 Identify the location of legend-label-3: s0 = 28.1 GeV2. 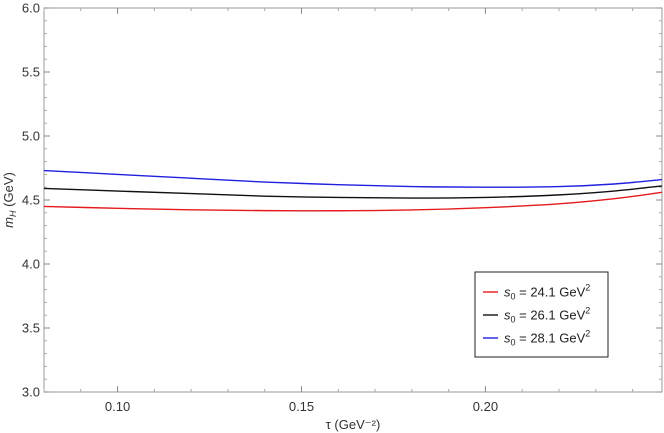
(547, 338).